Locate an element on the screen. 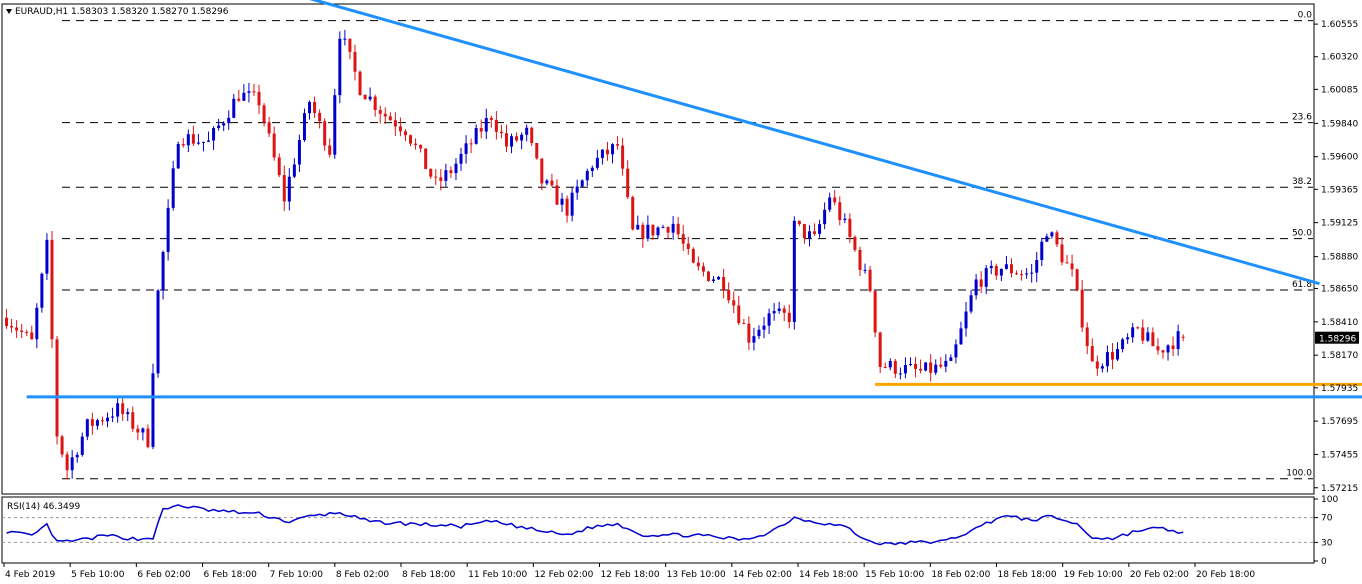 Image resolution: width=1362 pixels, height=584 pixels. x-tick-label: 6 Feb 18:00 is located at coordinates (231, 575).